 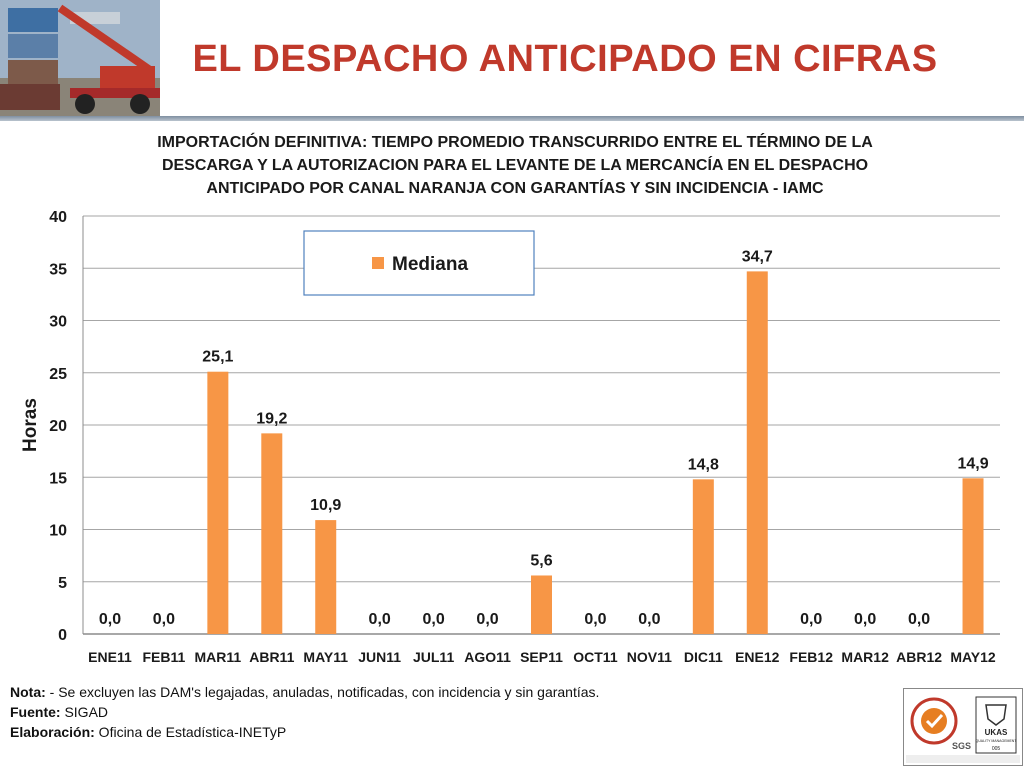 I want to click on legend-label: Mediana, so click(x=430, y=264).